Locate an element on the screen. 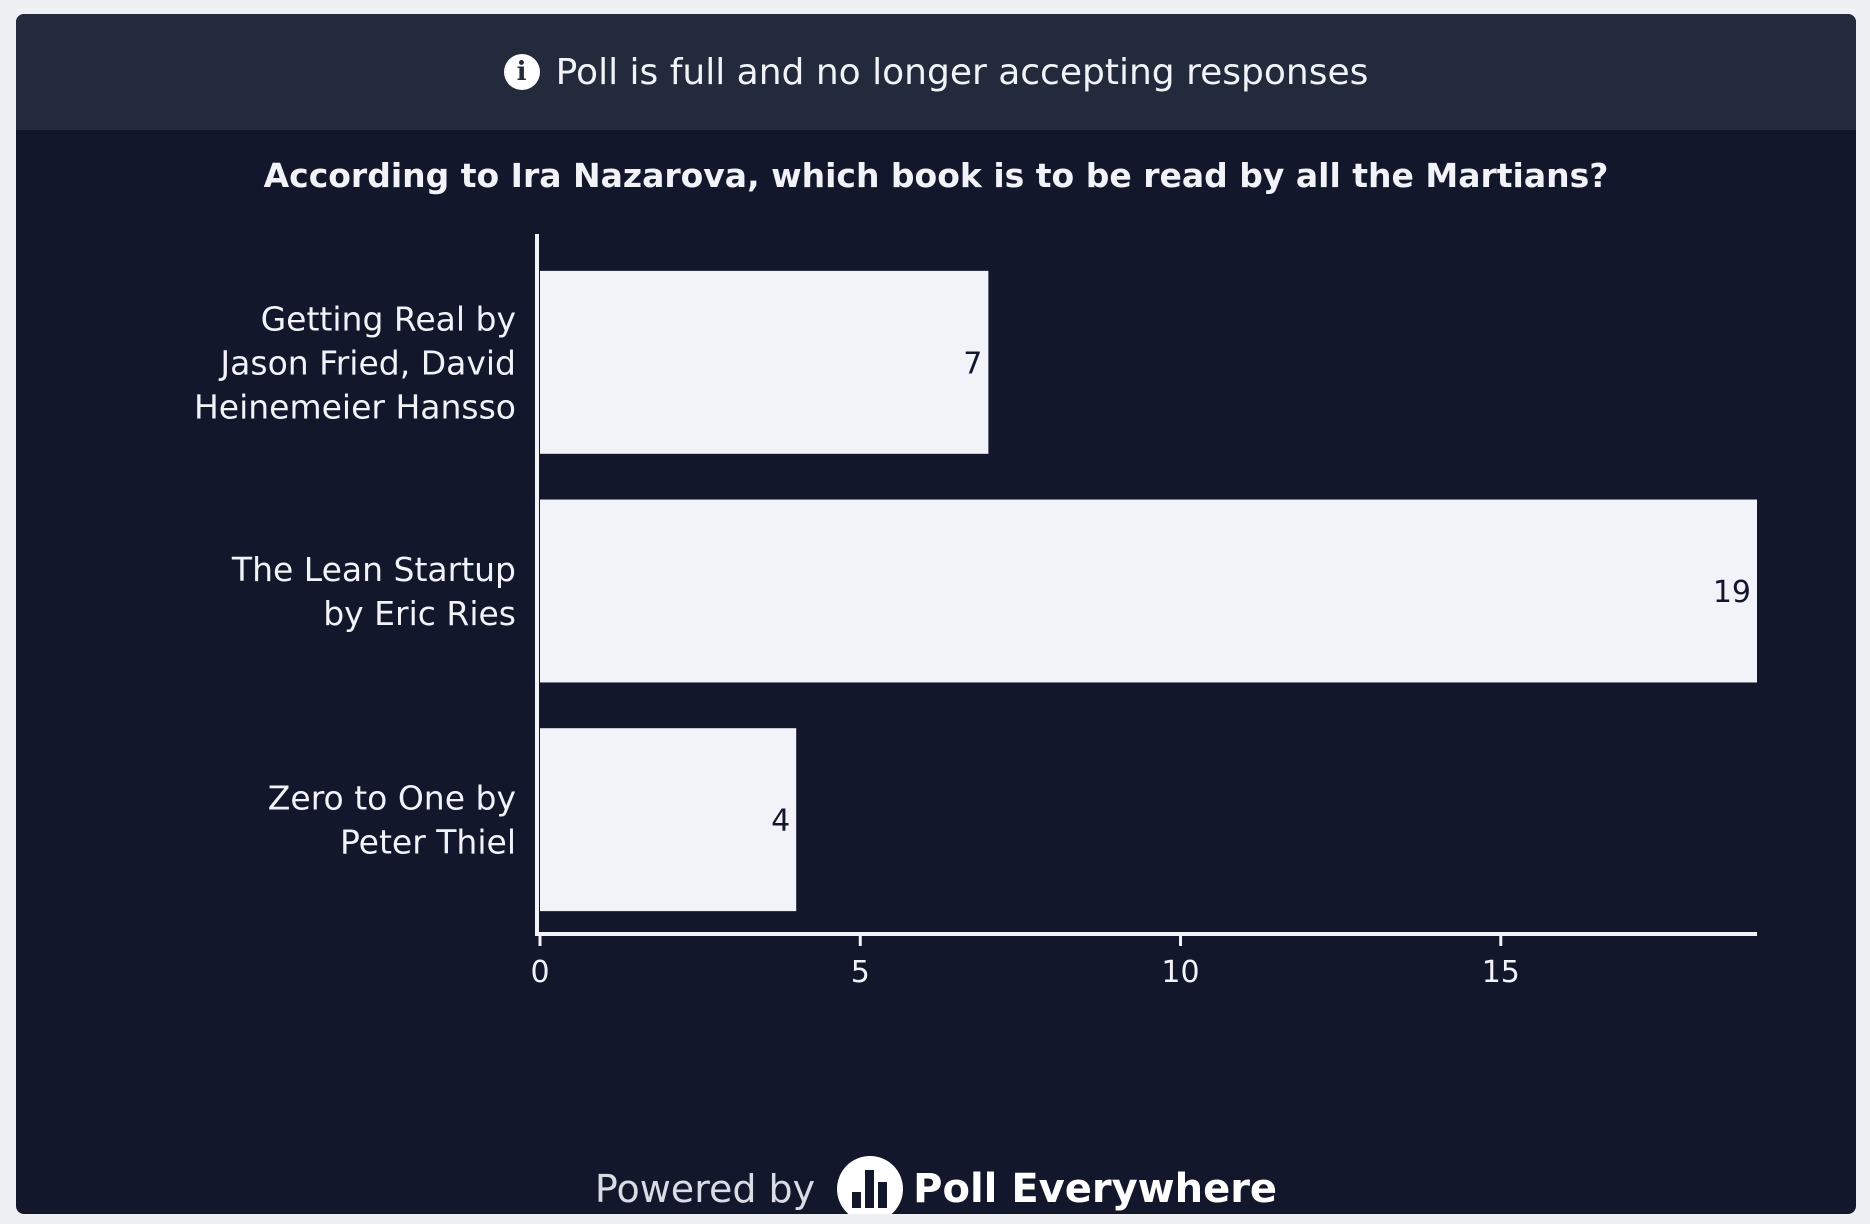 The image size is (1870, 1224). x-tick-label: 5 is located at coordinates (860, 972).